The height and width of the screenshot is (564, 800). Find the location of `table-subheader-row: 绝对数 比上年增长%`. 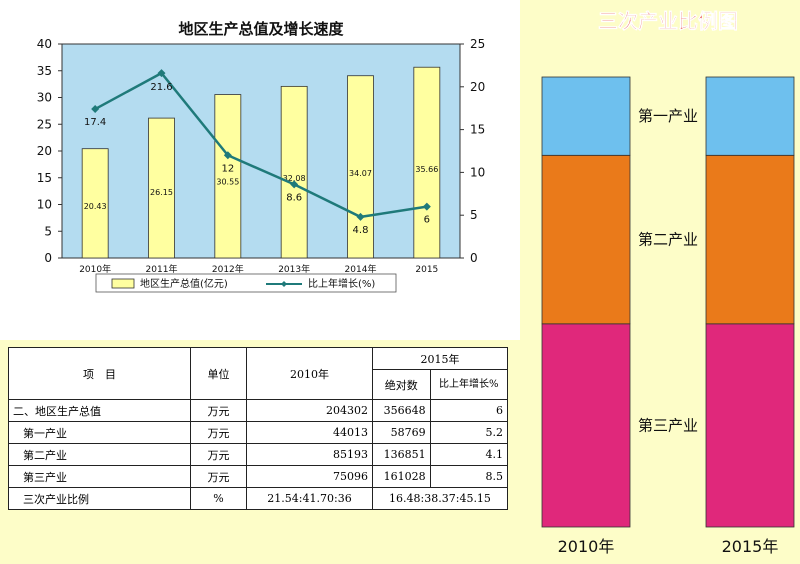

table-subheader-row: 绝对数 比上年增长% is located at coordinates (259, 384).